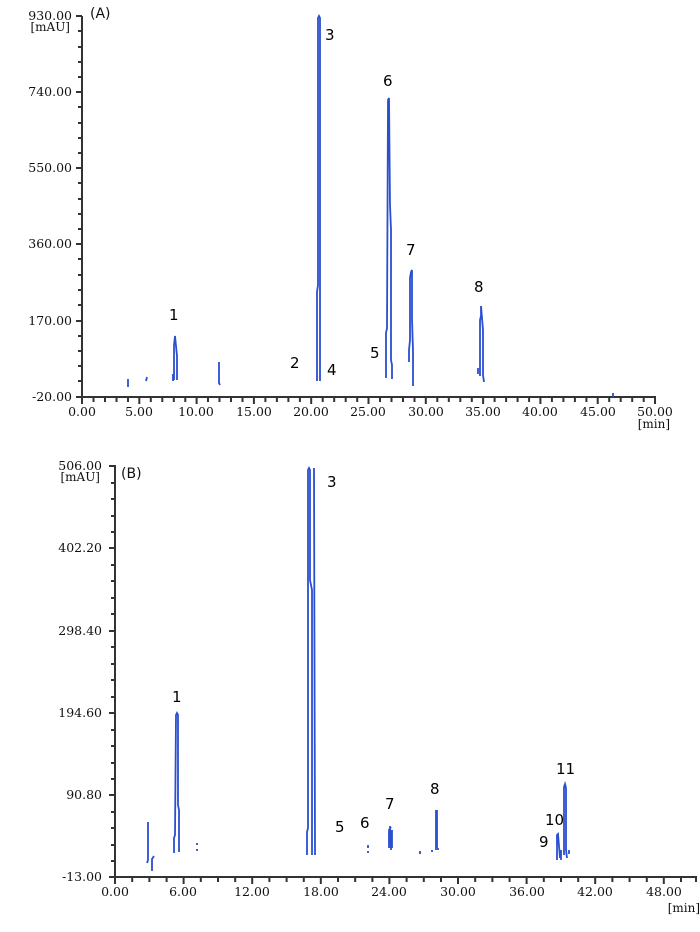  What do you see at coordinates (252, 891) in the screenshot?
I see `panel-b-x-tick-12: 12.00` at bounding box center [252, 891].